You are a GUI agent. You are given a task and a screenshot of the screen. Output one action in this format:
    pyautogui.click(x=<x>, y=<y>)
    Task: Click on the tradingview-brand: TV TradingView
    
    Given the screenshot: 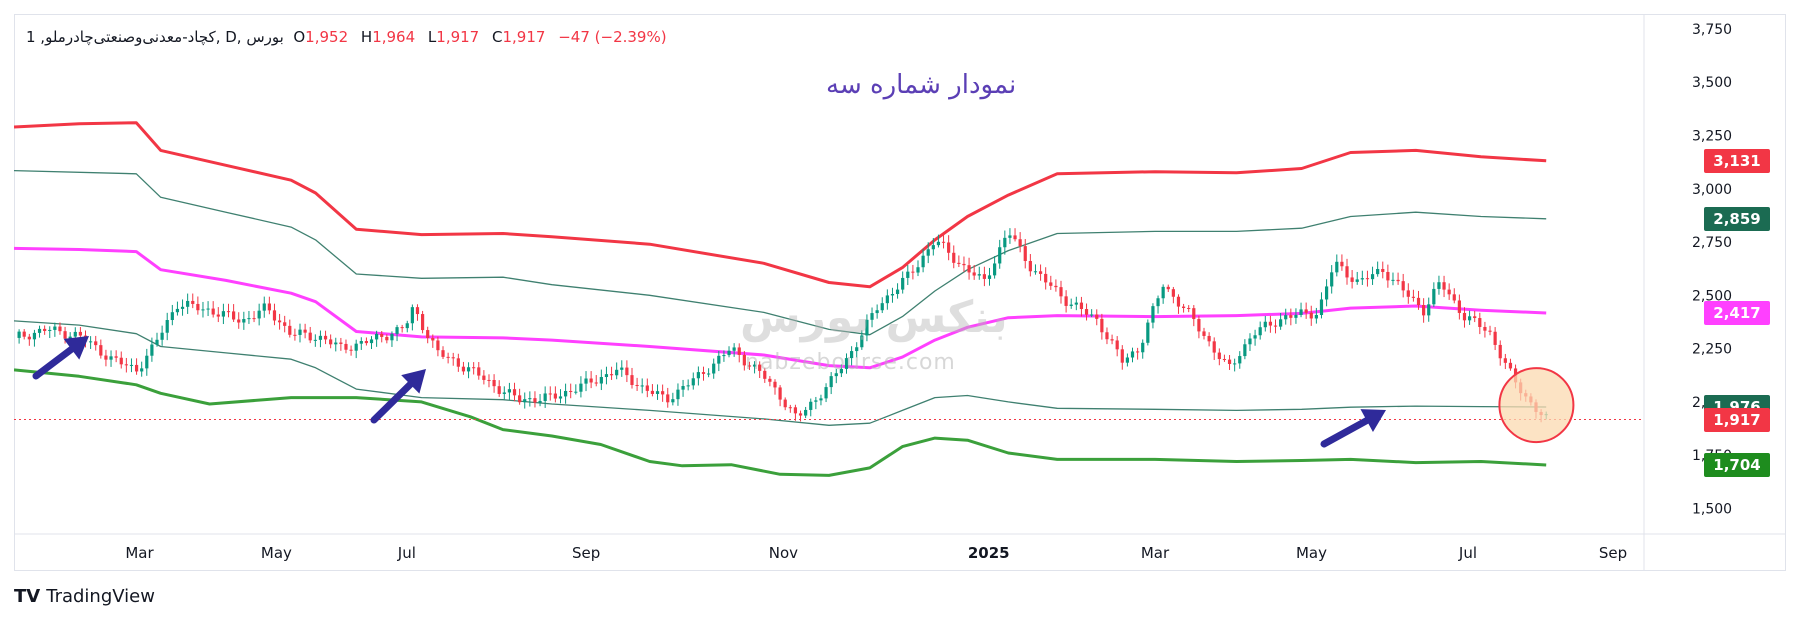 What is the action you would take?
    pyautogui.click(x=84, y=596)
    